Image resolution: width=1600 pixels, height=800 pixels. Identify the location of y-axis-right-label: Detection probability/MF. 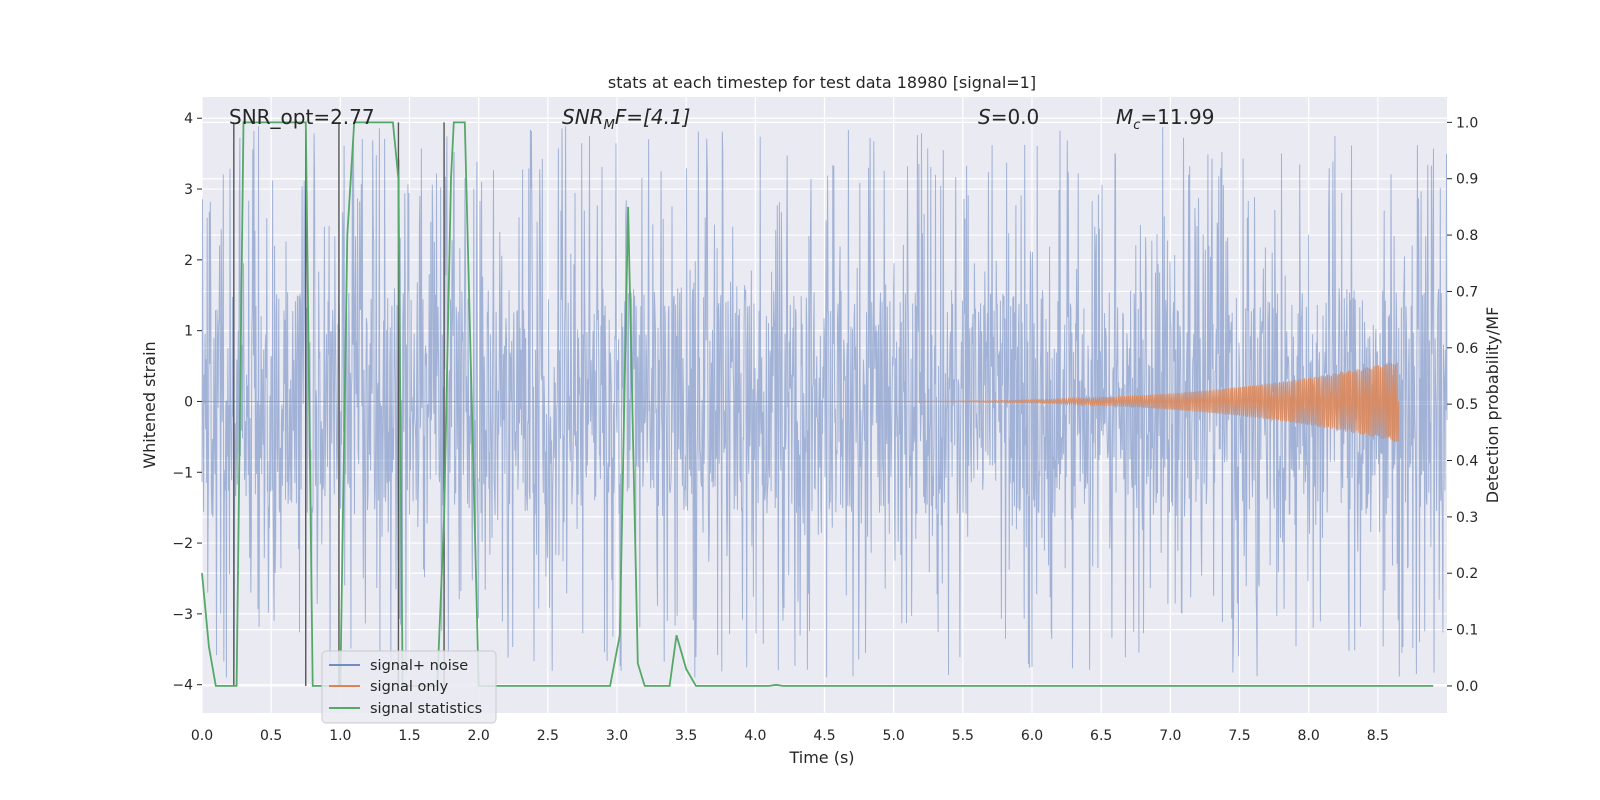
(1492, 405).